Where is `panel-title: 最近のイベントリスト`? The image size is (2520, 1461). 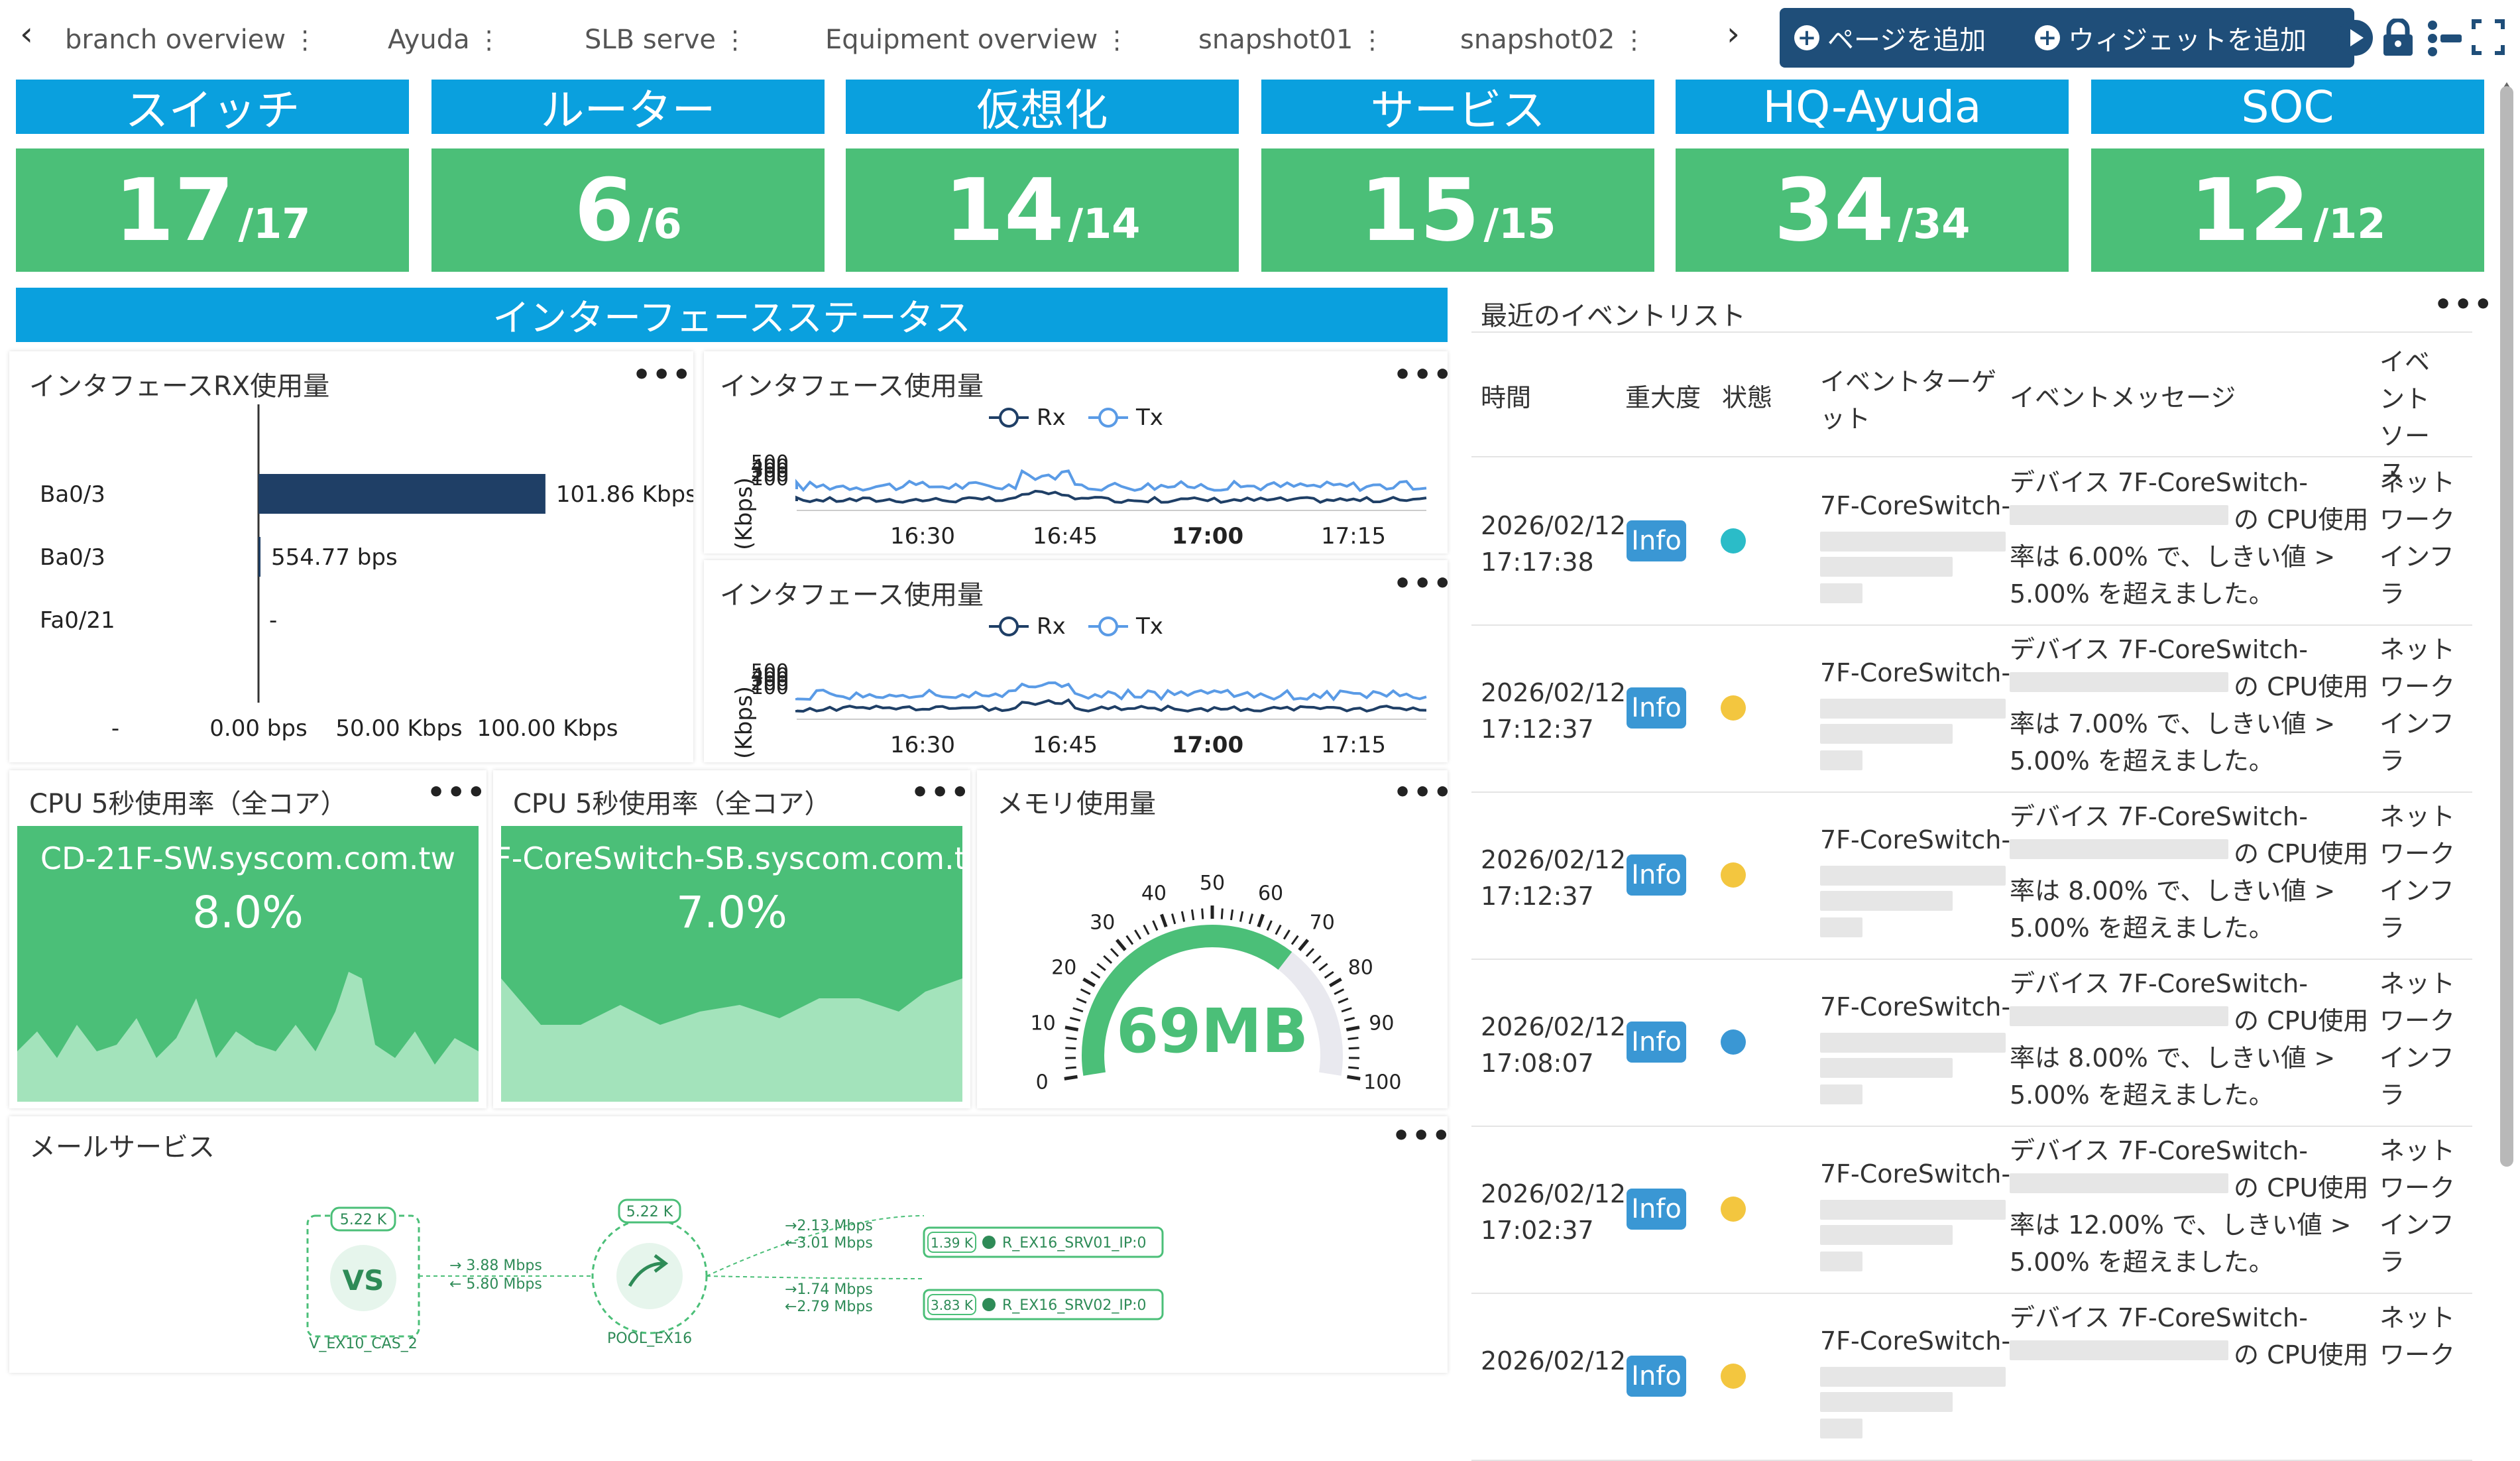
panel-title: 最近のイベントリスト is located at coordinates (1613, 313).